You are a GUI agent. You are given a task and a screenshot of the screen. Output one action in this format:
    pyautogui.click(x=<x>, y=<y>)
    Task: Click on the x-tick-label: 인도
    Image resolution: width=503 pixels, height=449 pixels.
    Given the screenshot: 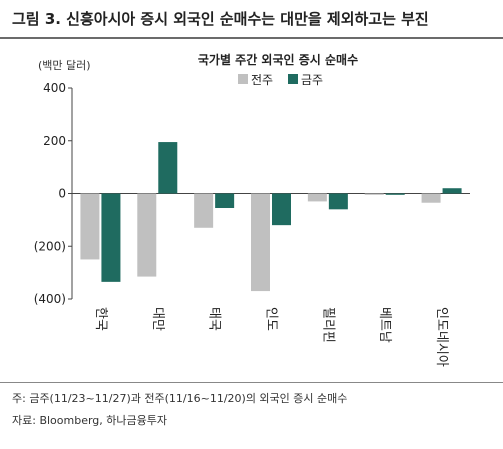 What is the action you would take?
    pyautogui.click(x=271, y=319)
    